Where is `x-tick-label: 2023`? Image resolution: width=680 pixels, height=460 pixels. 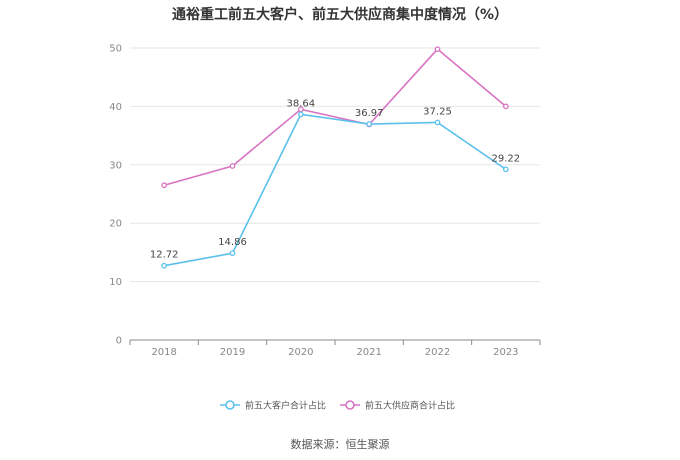 x-tick-label: 2023 is located at coordinates (505, 352).